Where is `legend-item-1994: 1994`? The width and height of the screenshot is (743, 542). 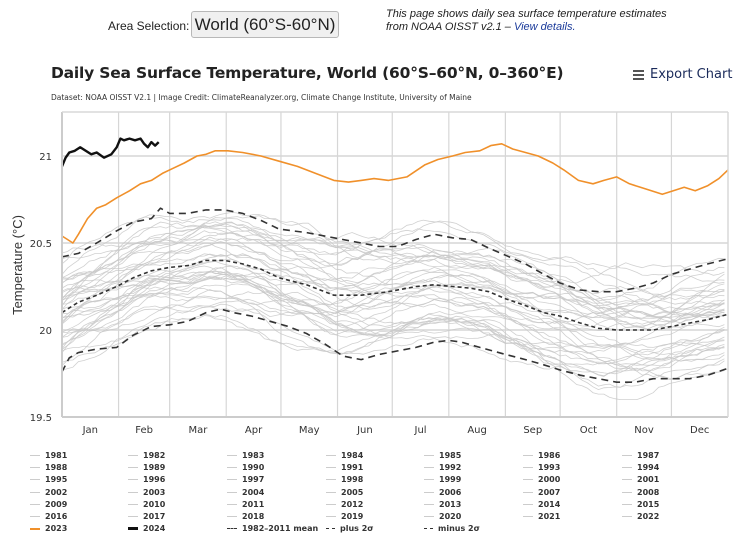 legend-item-1994: 1994 is located at coordinates (640, 467).